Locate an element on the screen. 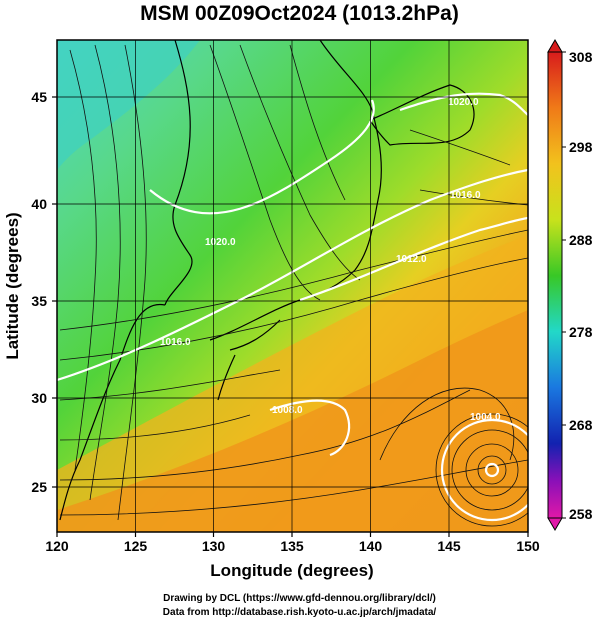 This screenshot has width=599, height=625. colorbar-bottom-arrow is located at coordinates (555, 524).